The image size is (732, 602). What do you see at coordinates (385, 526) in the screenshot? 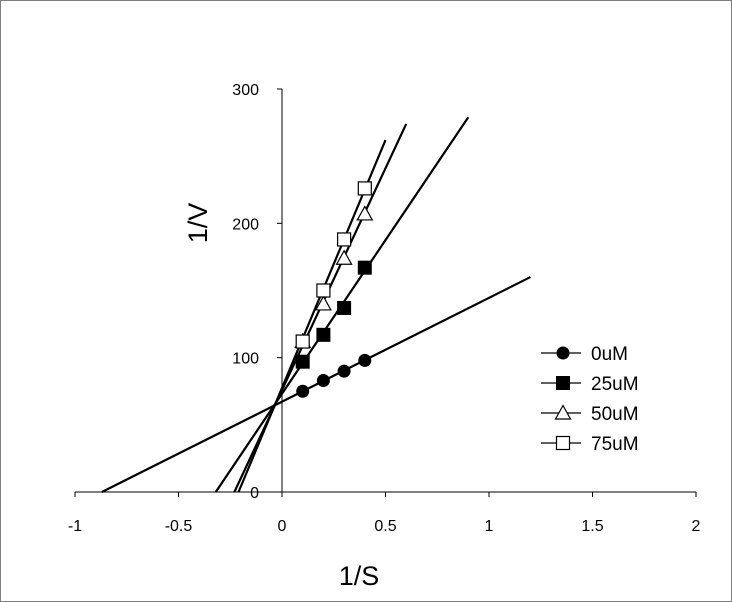
I see `x-tick-label: 0.5` at bounding box center [385, 526].